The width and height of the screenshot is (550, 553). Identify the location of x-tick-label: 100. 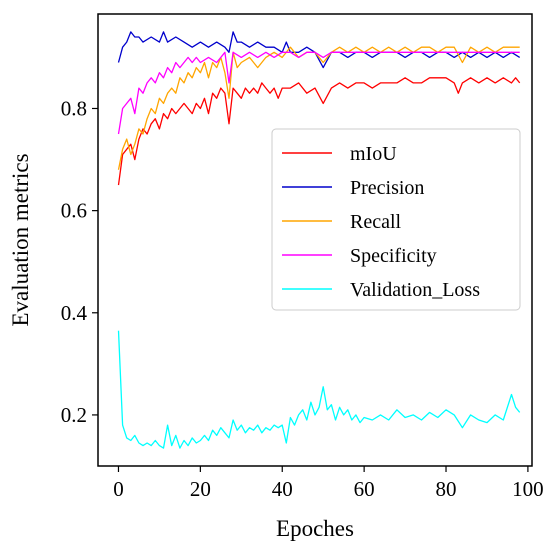
(528, 489).